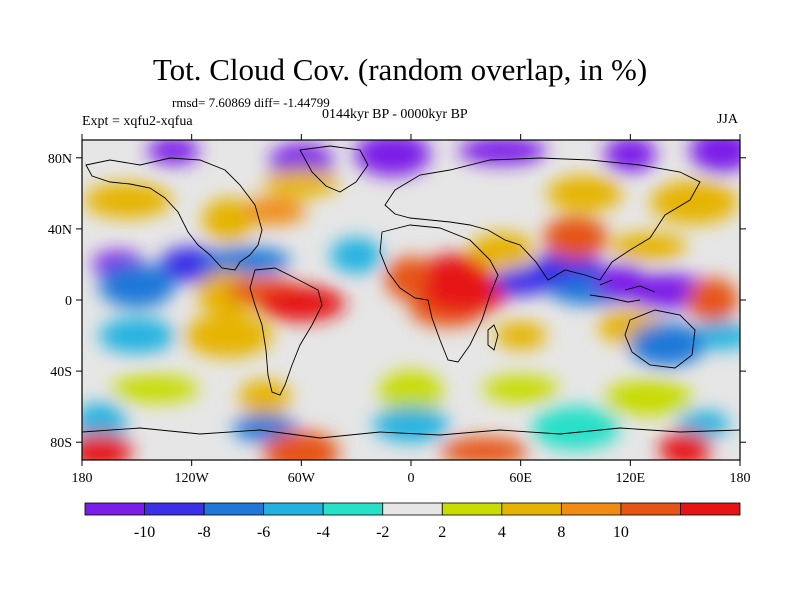 Image resolution: width=800 pixels, height=600 pixels. I want to click on lat-tick-label: 80S, so click(61, 443).